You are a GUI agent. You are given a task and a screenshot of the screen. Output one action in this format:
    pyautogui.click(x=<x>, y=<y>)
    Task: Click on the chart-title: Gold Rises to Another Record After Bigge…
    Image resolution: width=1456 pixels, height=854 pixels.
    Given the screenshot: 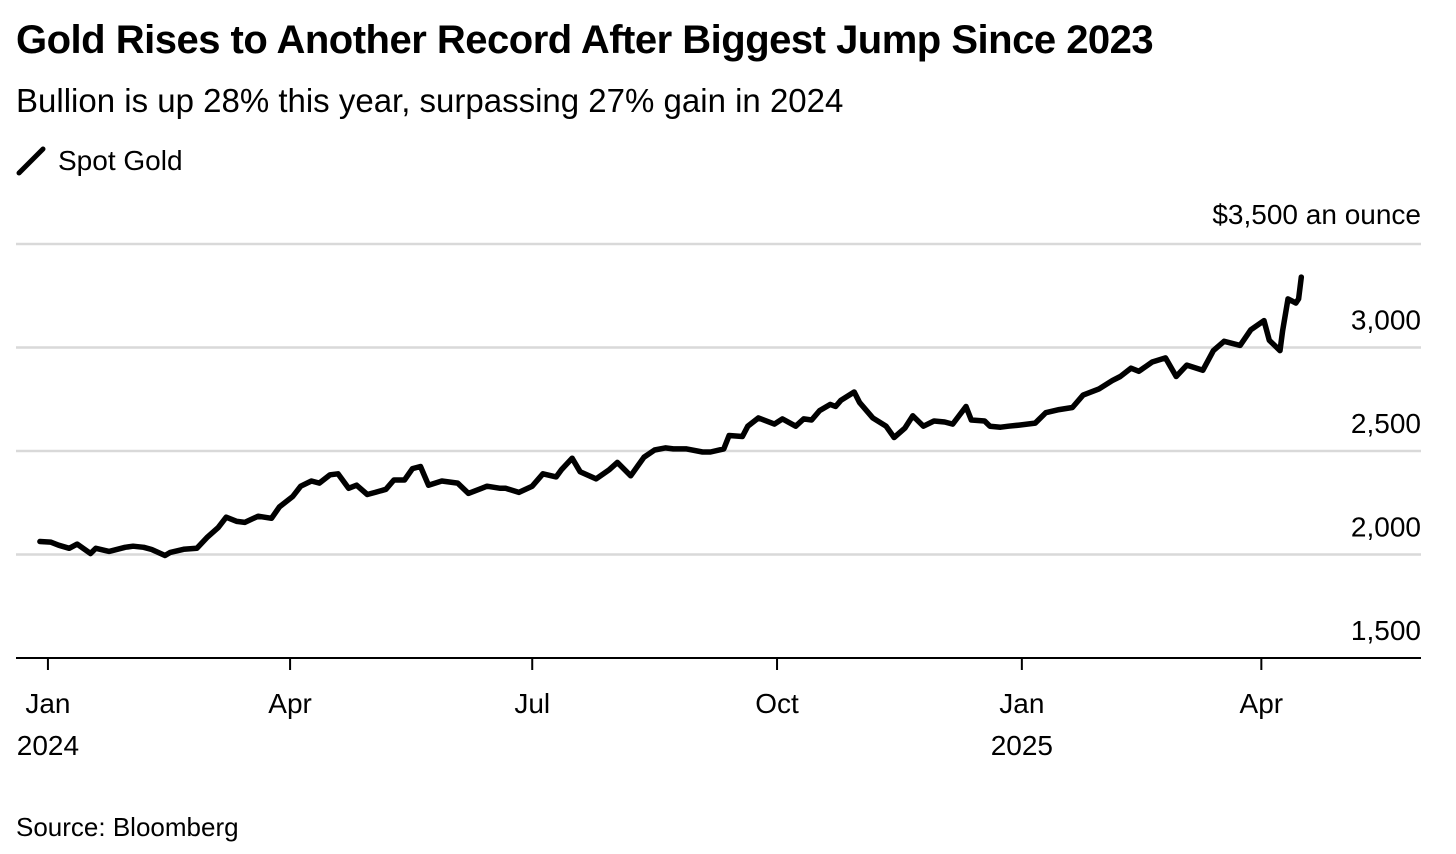 What is the action you would take?
    pyautogui.click(x=585, y=40)
    